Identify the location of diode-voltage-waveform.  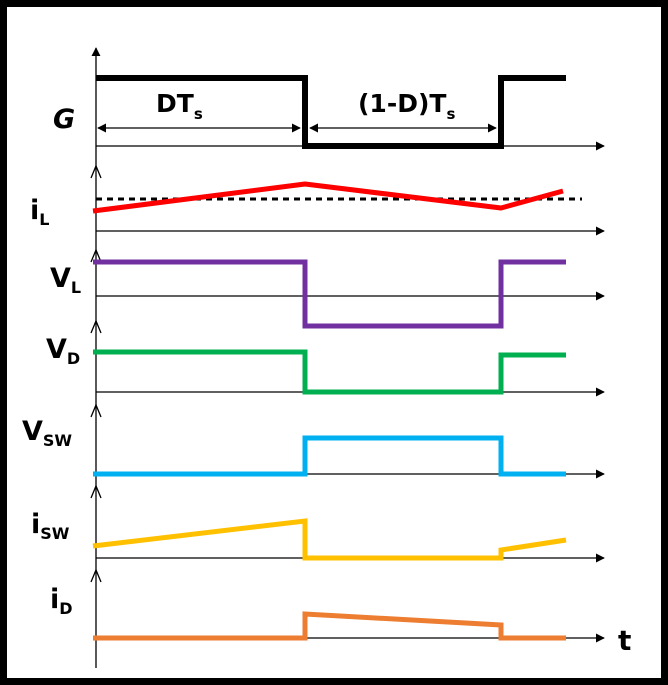
(329, 372).